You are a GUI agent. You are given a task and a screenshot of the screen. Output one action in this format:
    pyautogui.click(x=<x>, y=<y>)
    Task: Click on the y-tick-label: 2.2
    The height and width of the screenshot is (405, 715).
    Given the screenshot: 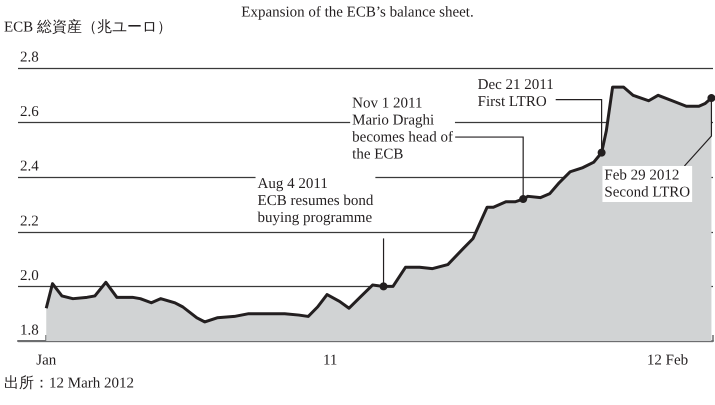 What is the action you would take?
    pyautogui.click(x=29, y=221)
    